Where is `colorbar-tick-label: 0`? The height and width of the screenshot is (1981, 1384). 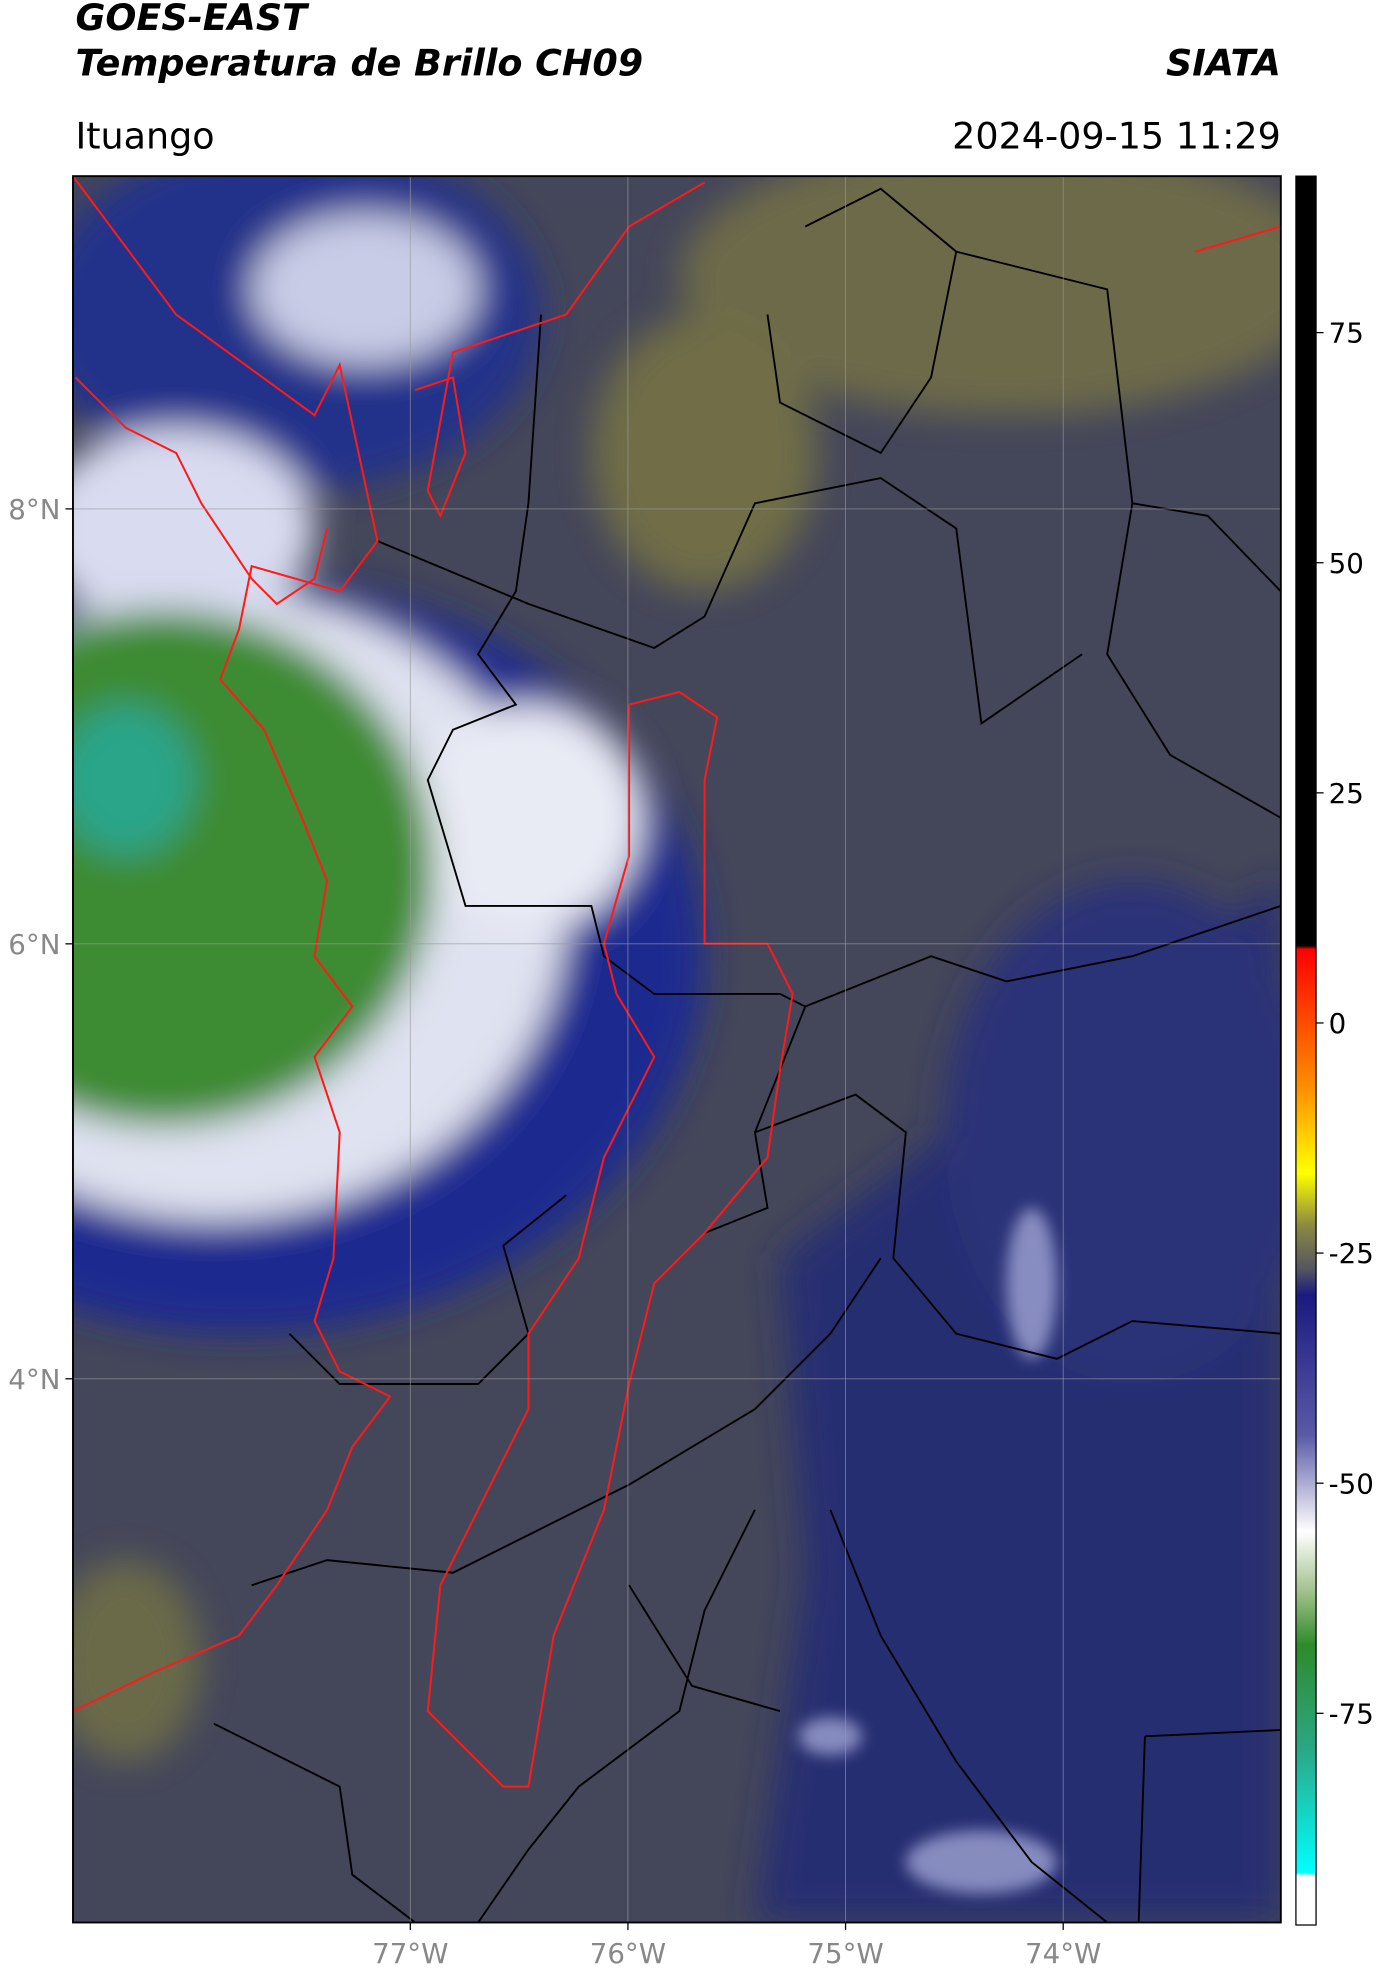 colorbar-tick-label: 0 is located at coordinates (1338, 1023).